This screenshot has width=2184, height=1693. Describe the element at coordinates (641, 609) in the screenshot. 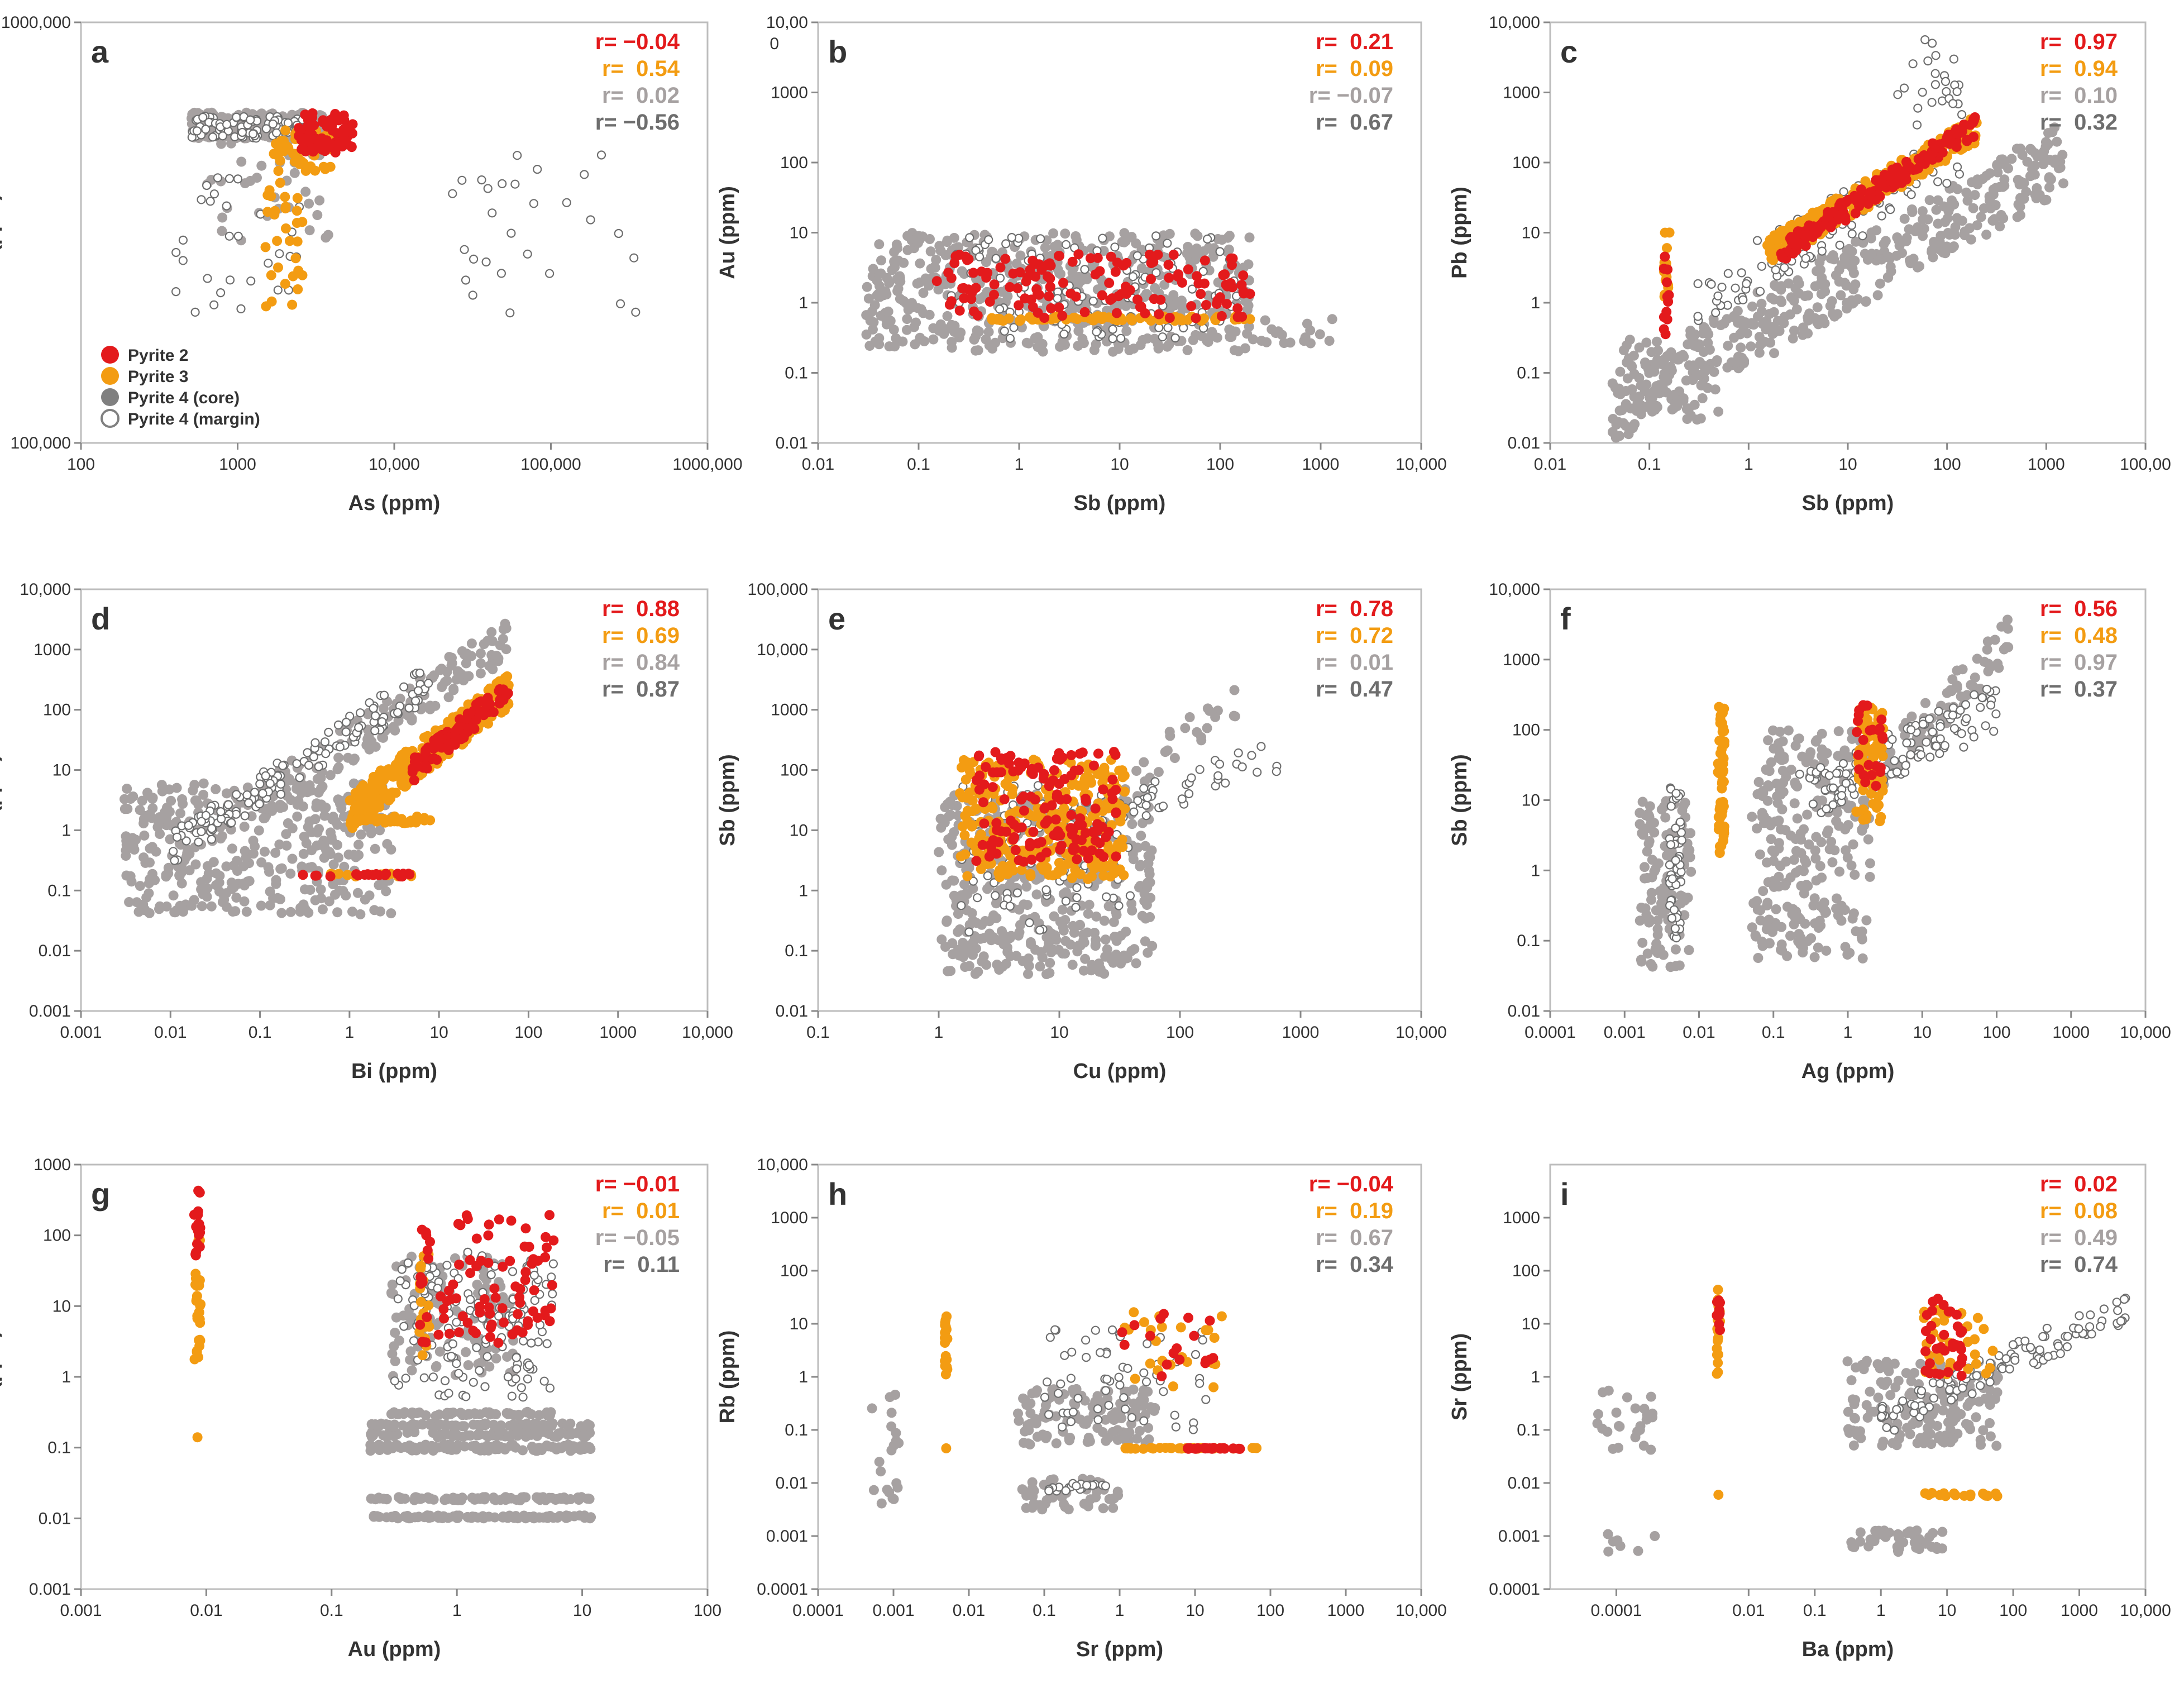

I see `r-value: r= 0.88` at that location.